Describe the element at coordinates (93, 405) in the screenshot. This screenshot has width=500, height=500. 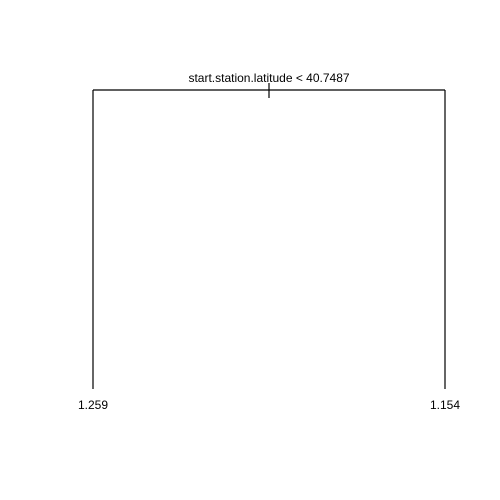
I see `leaf-left-value: 1.259` at that location.